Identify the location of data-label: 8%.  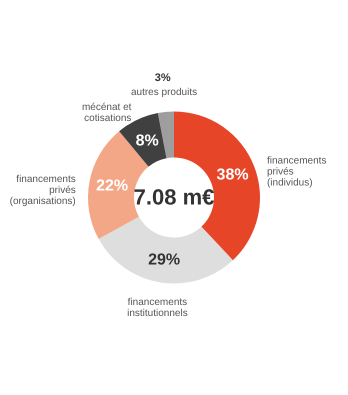
(147, 141).